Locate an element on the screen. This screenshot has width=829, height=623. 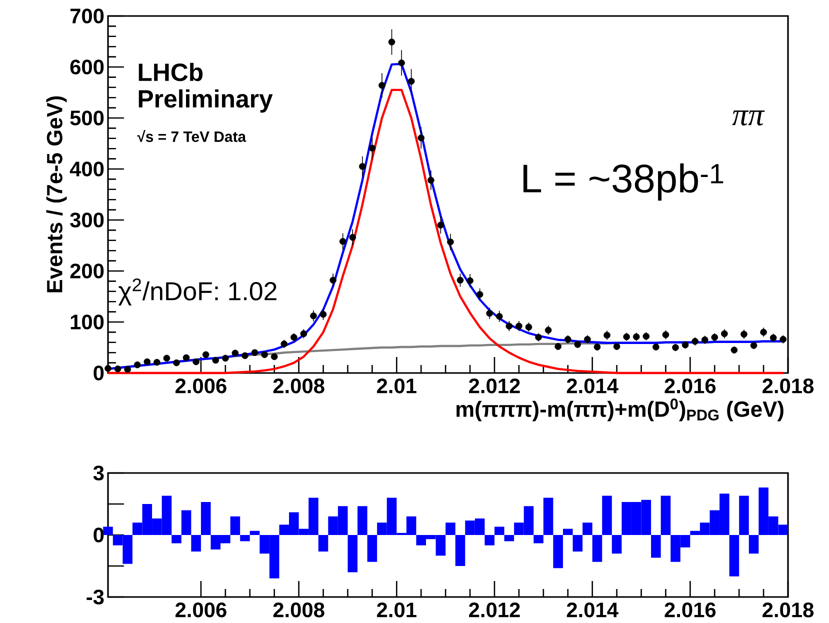
y-tick-label: 500 is located at coordinates (87, 118).